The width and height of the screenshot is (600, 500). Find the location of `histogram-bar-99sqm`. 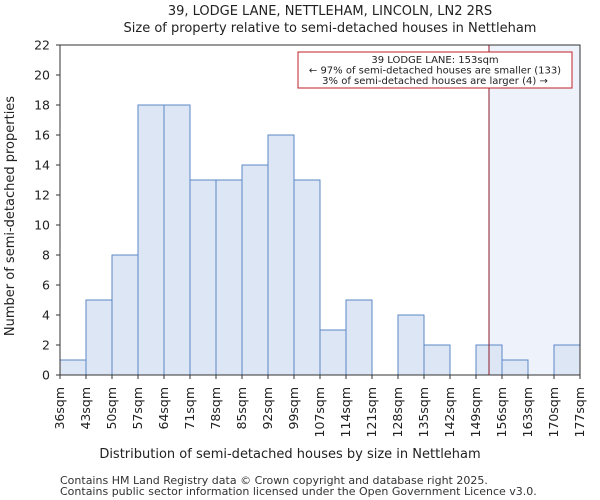

histogram-bar-99sqm is located at coordinates (307, 277).